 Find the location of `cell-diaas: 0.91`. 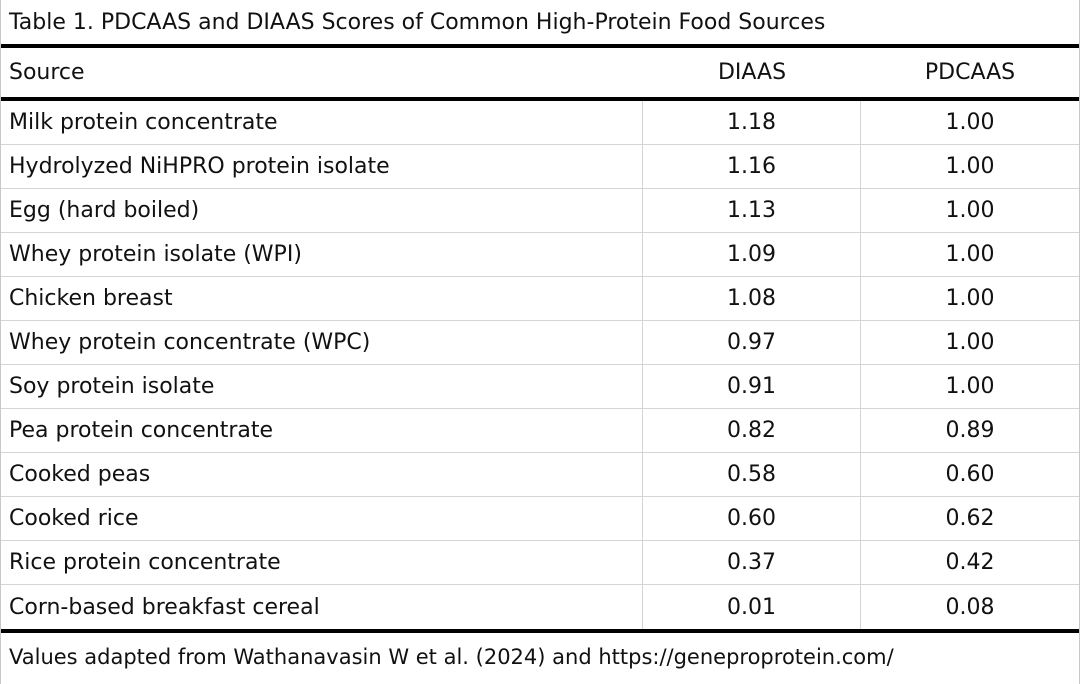

cell-diaas: 0.91 is located at coordinates (752, 386).